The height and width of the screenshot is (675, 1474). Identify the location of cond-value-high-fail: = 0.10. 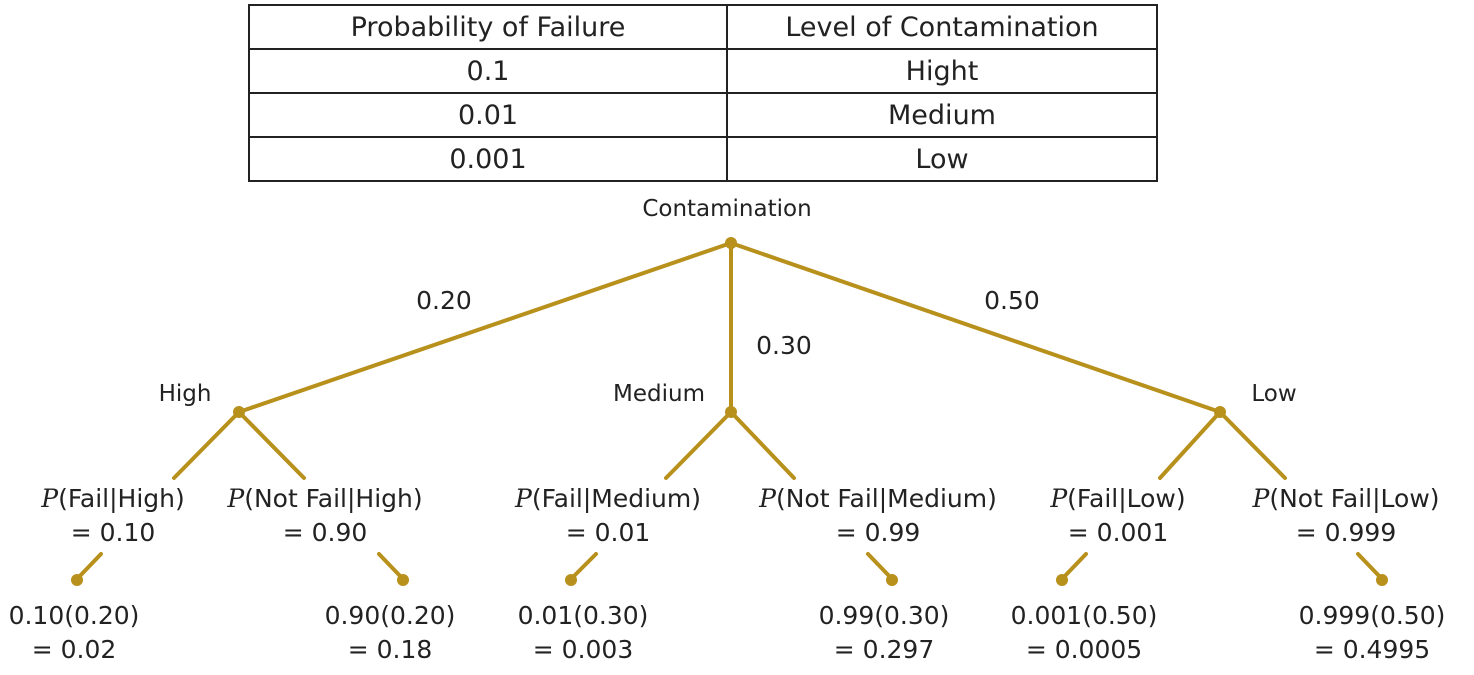
(113, 532).